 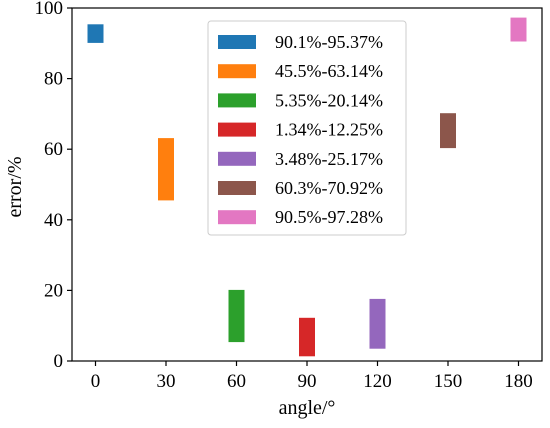 I want to click on legend-label-0: 90.1%-95.37%, so click(x=329, y=42).